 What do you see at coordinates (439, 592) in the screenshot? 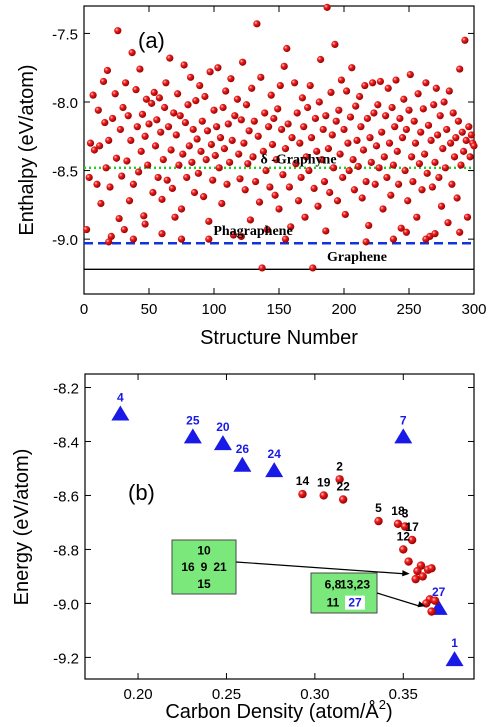
I see `point-label: 27` at bounding box center [439, 592].